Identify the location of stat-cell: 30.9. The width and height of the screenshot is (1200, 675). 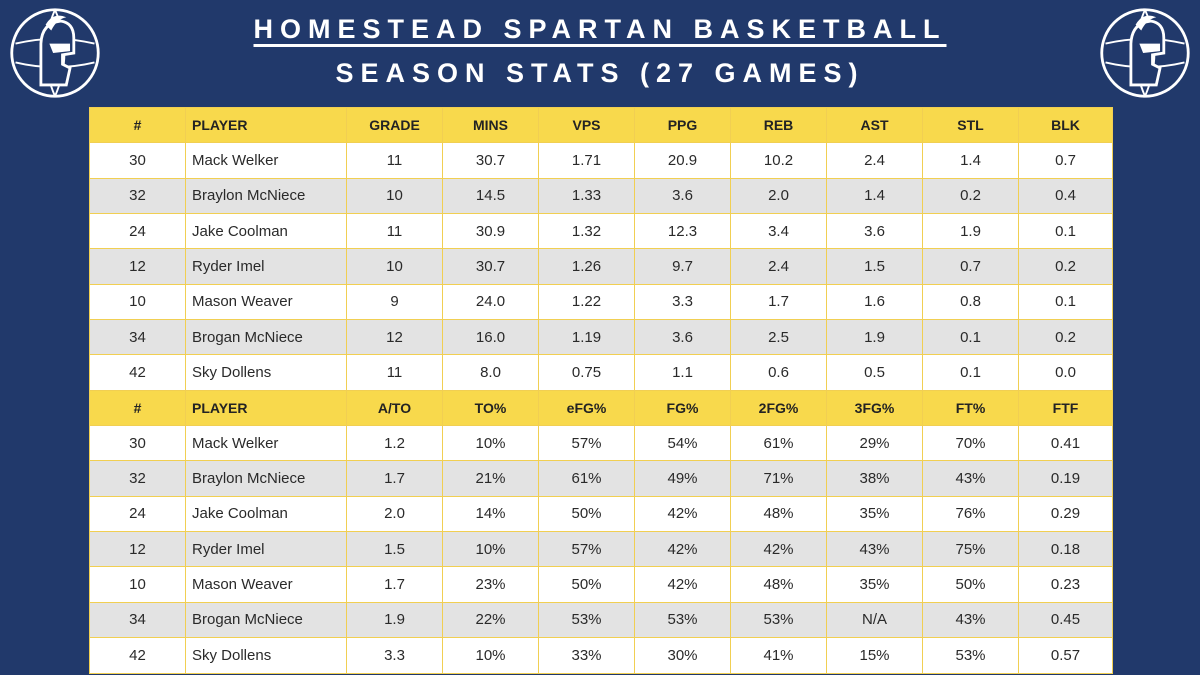
(490, 231).